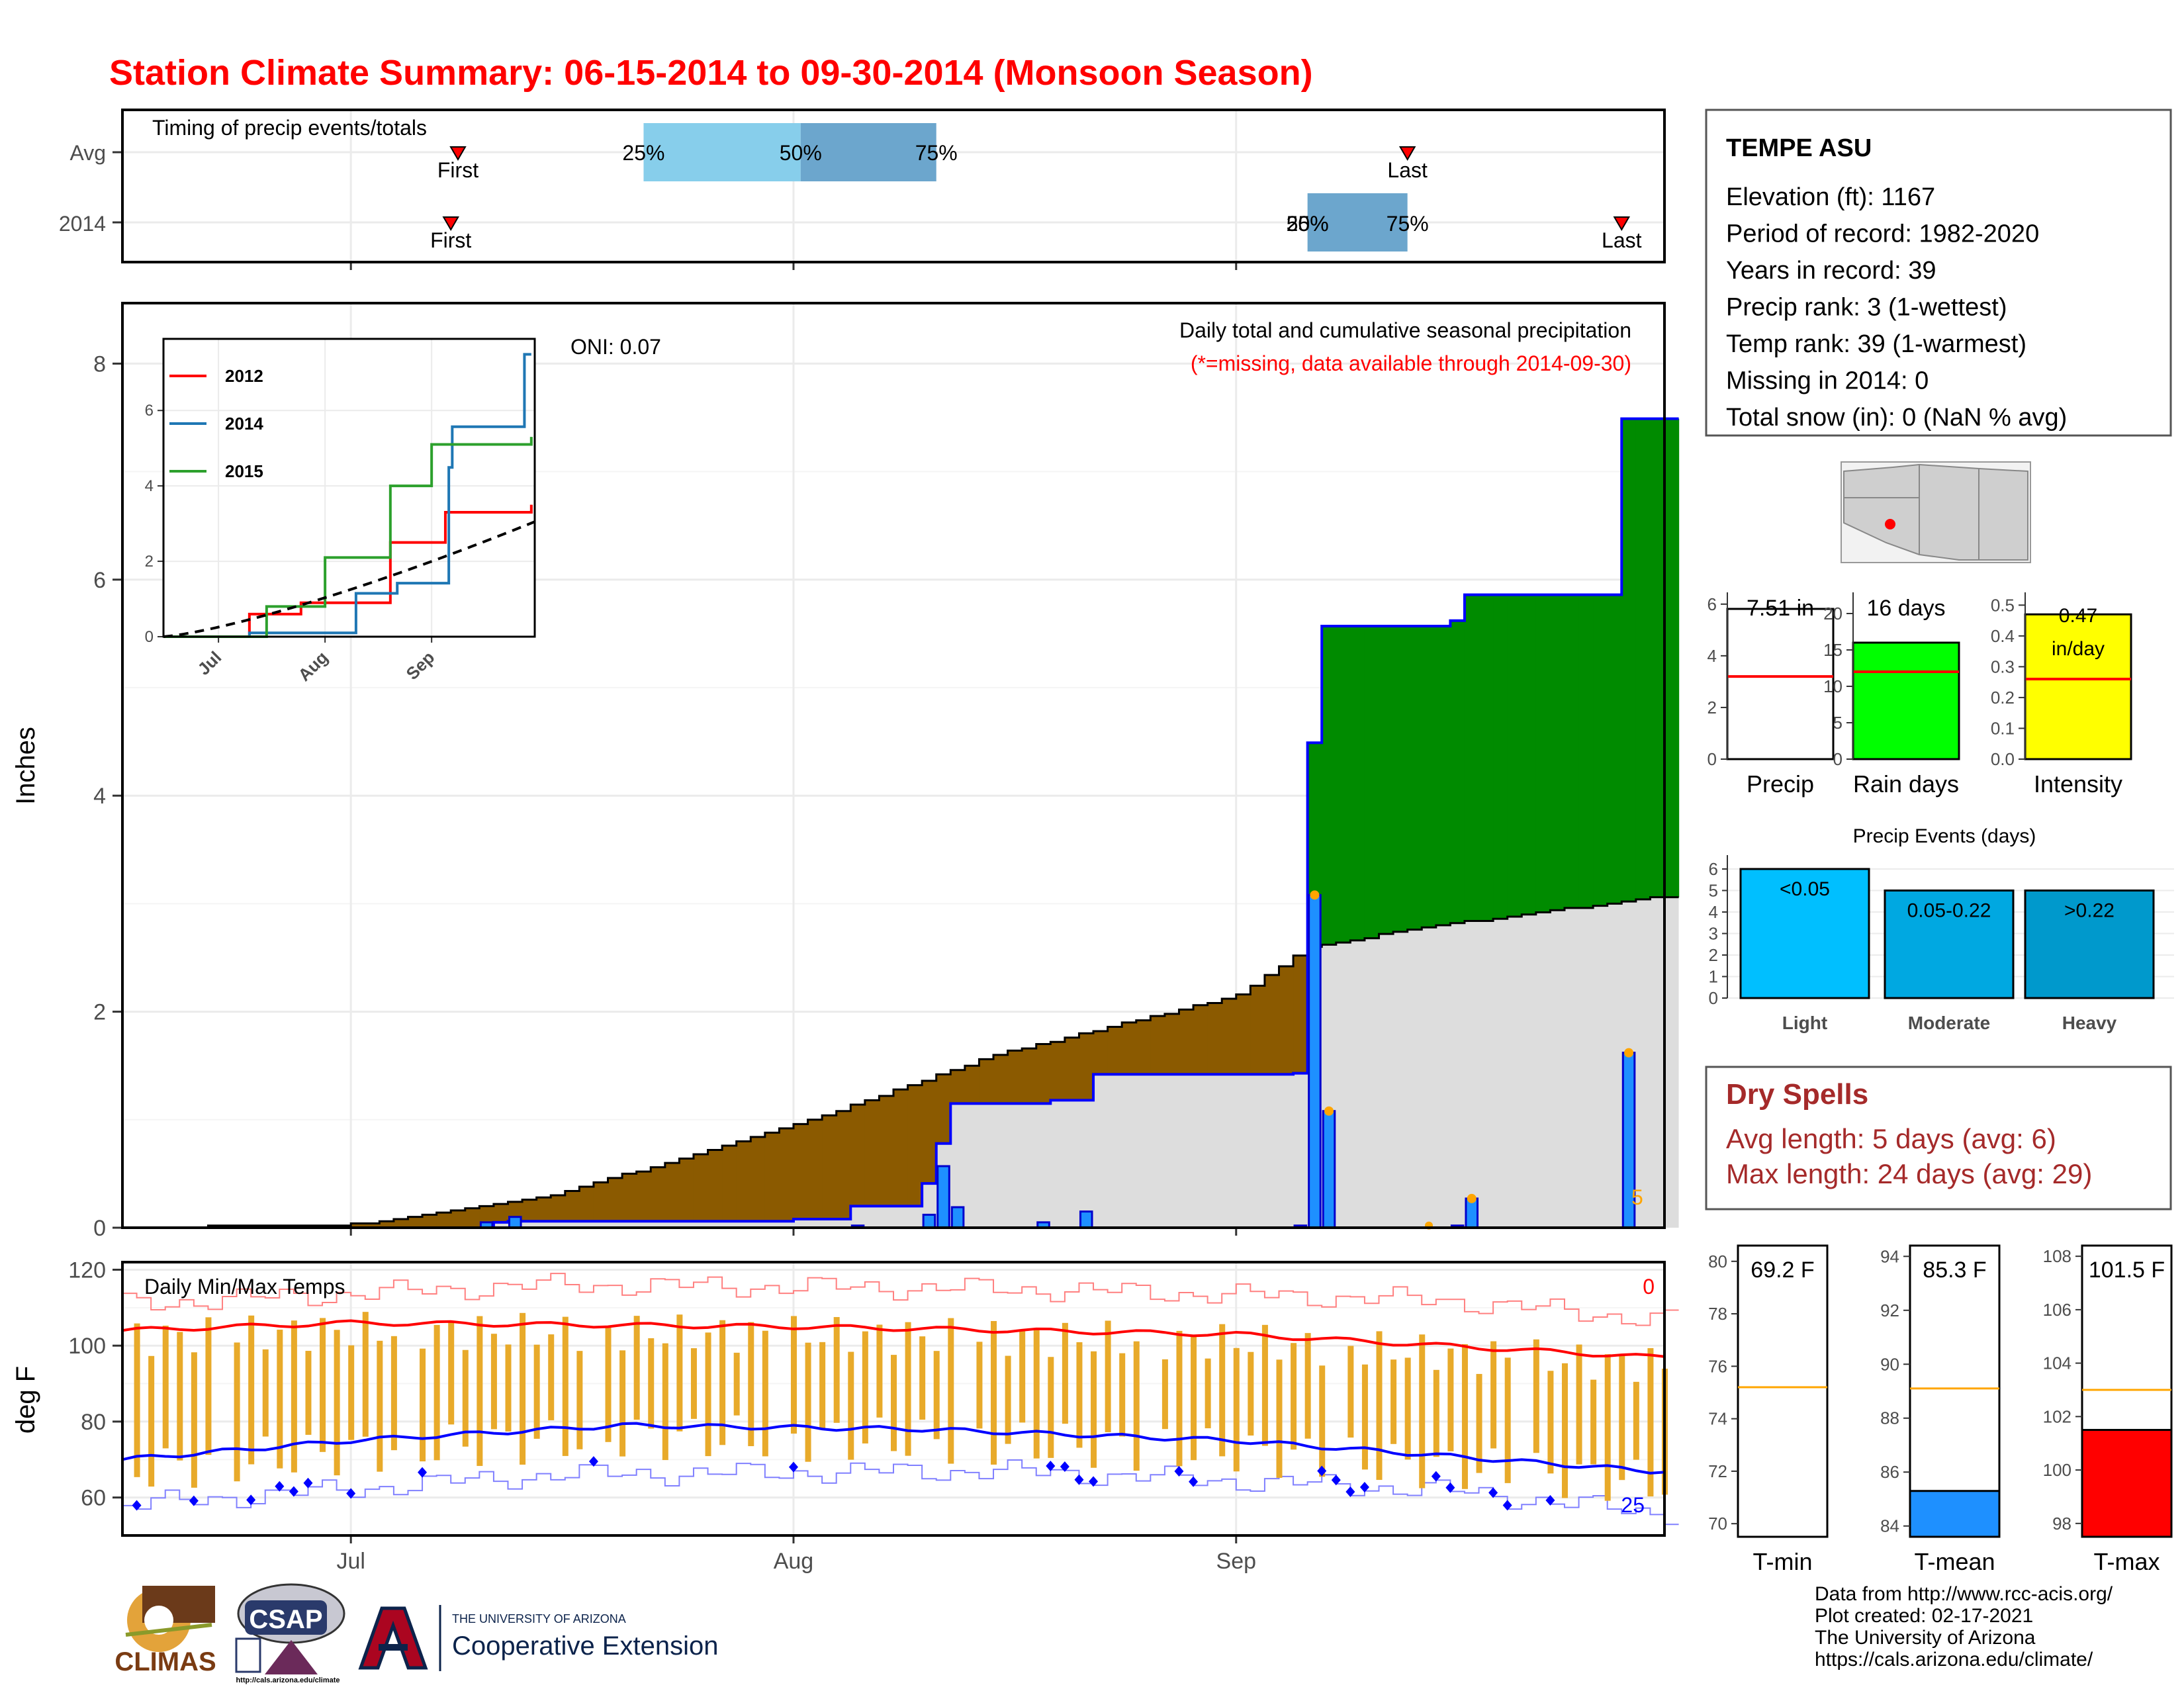 Image resolution: width=2184 pixels, height=1691 pixels. Describe the element at coordinates (2089, 1023) in the screenshot. I see `precip-event-category: Heavy` at that location.